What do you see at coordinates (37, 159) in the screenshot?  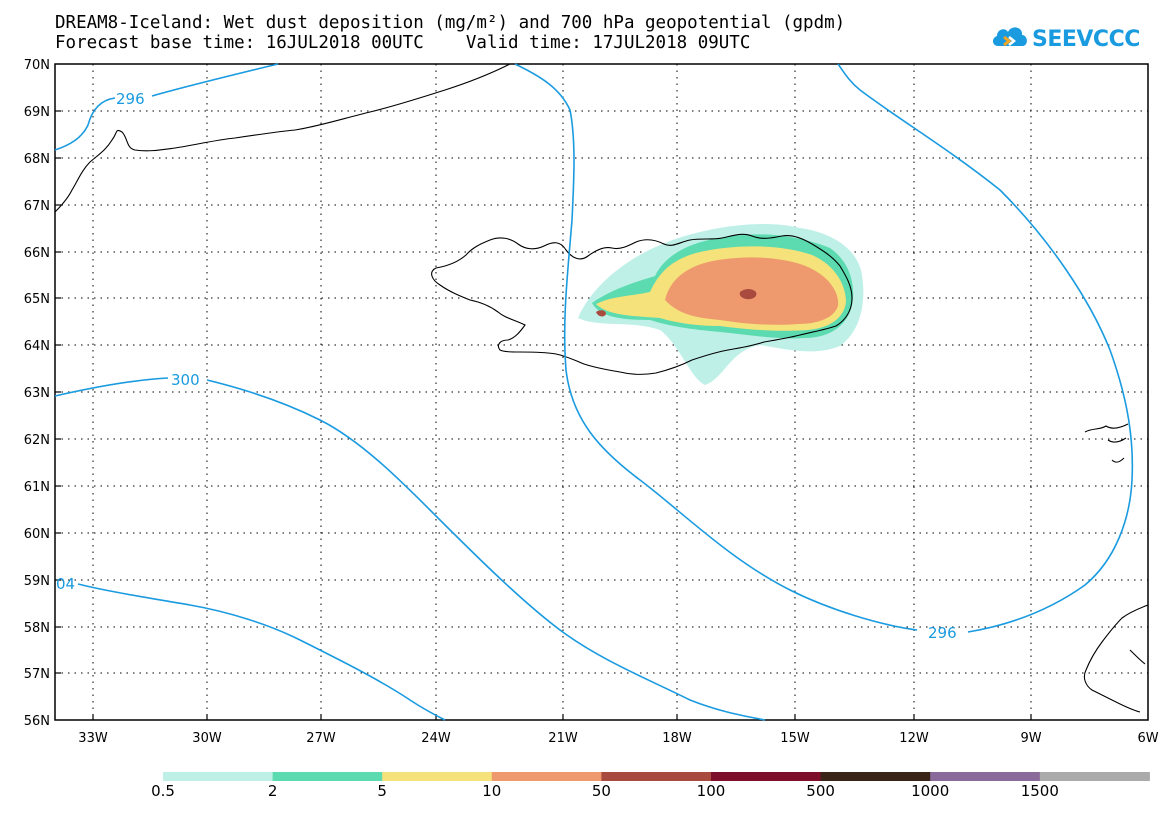 I see `lat-label: 68N` at bounding box center [37, 159].